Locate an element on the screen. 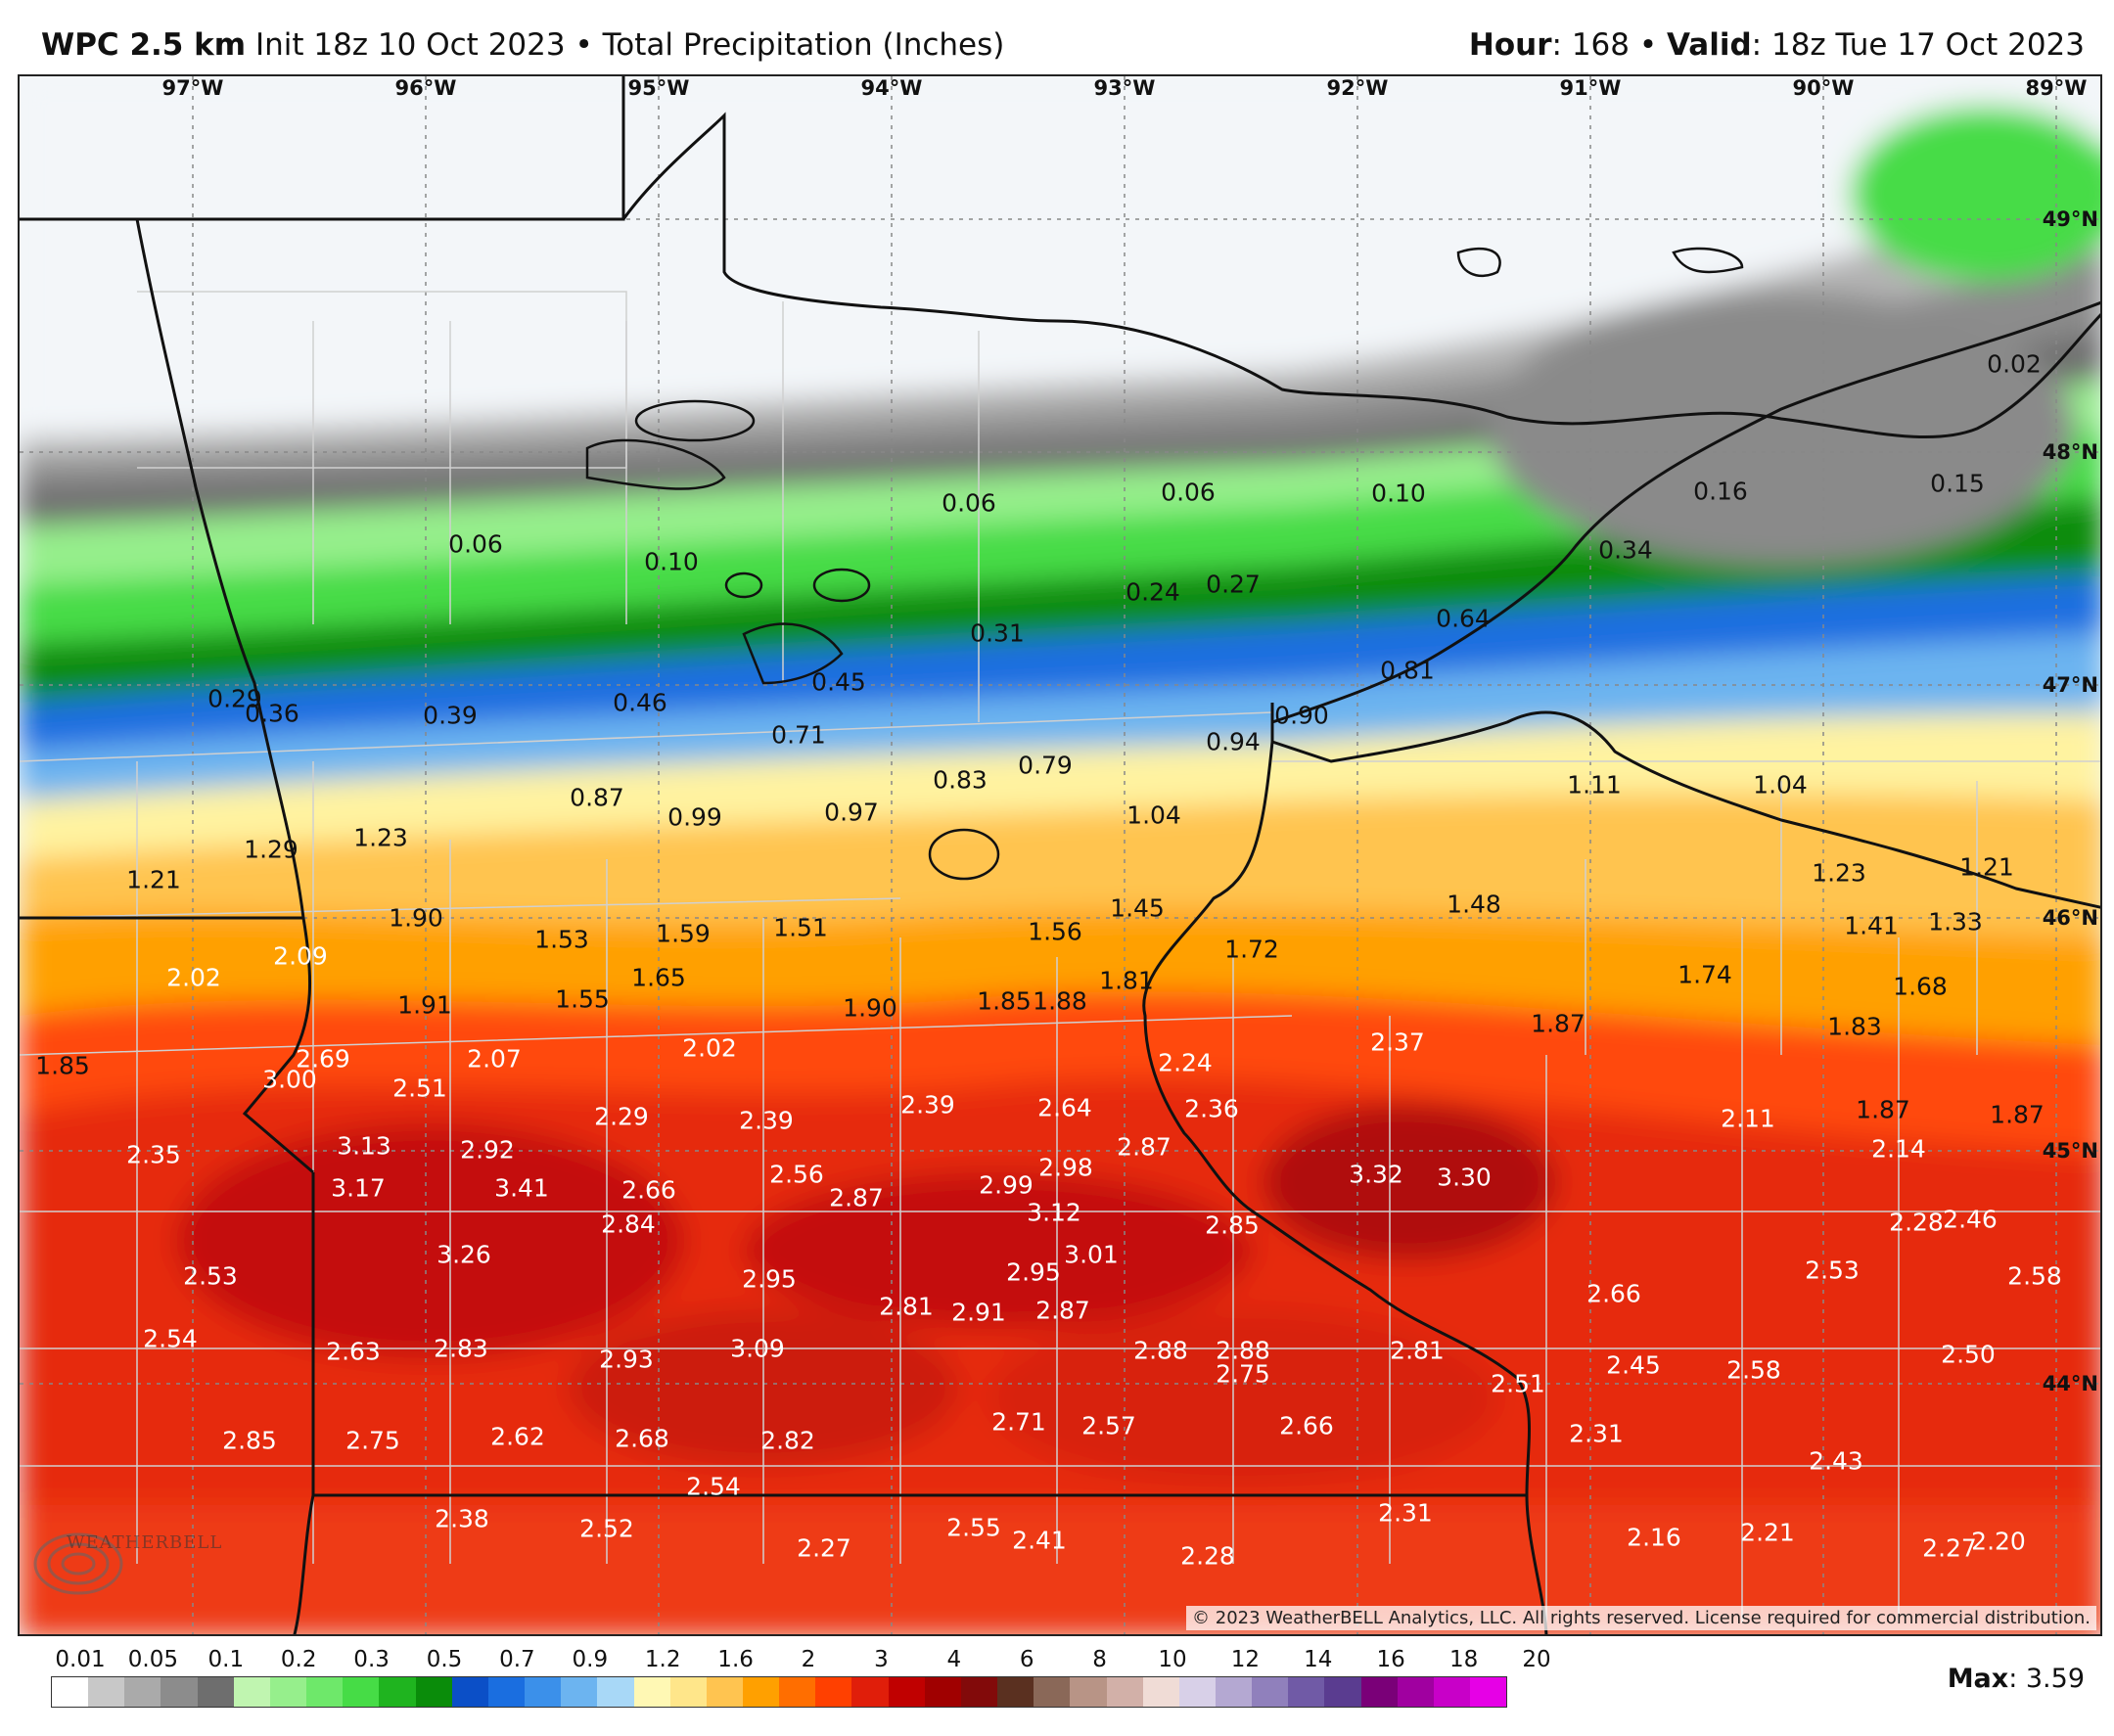  precip-value: 0.83 is located at coordinates (961, 780).